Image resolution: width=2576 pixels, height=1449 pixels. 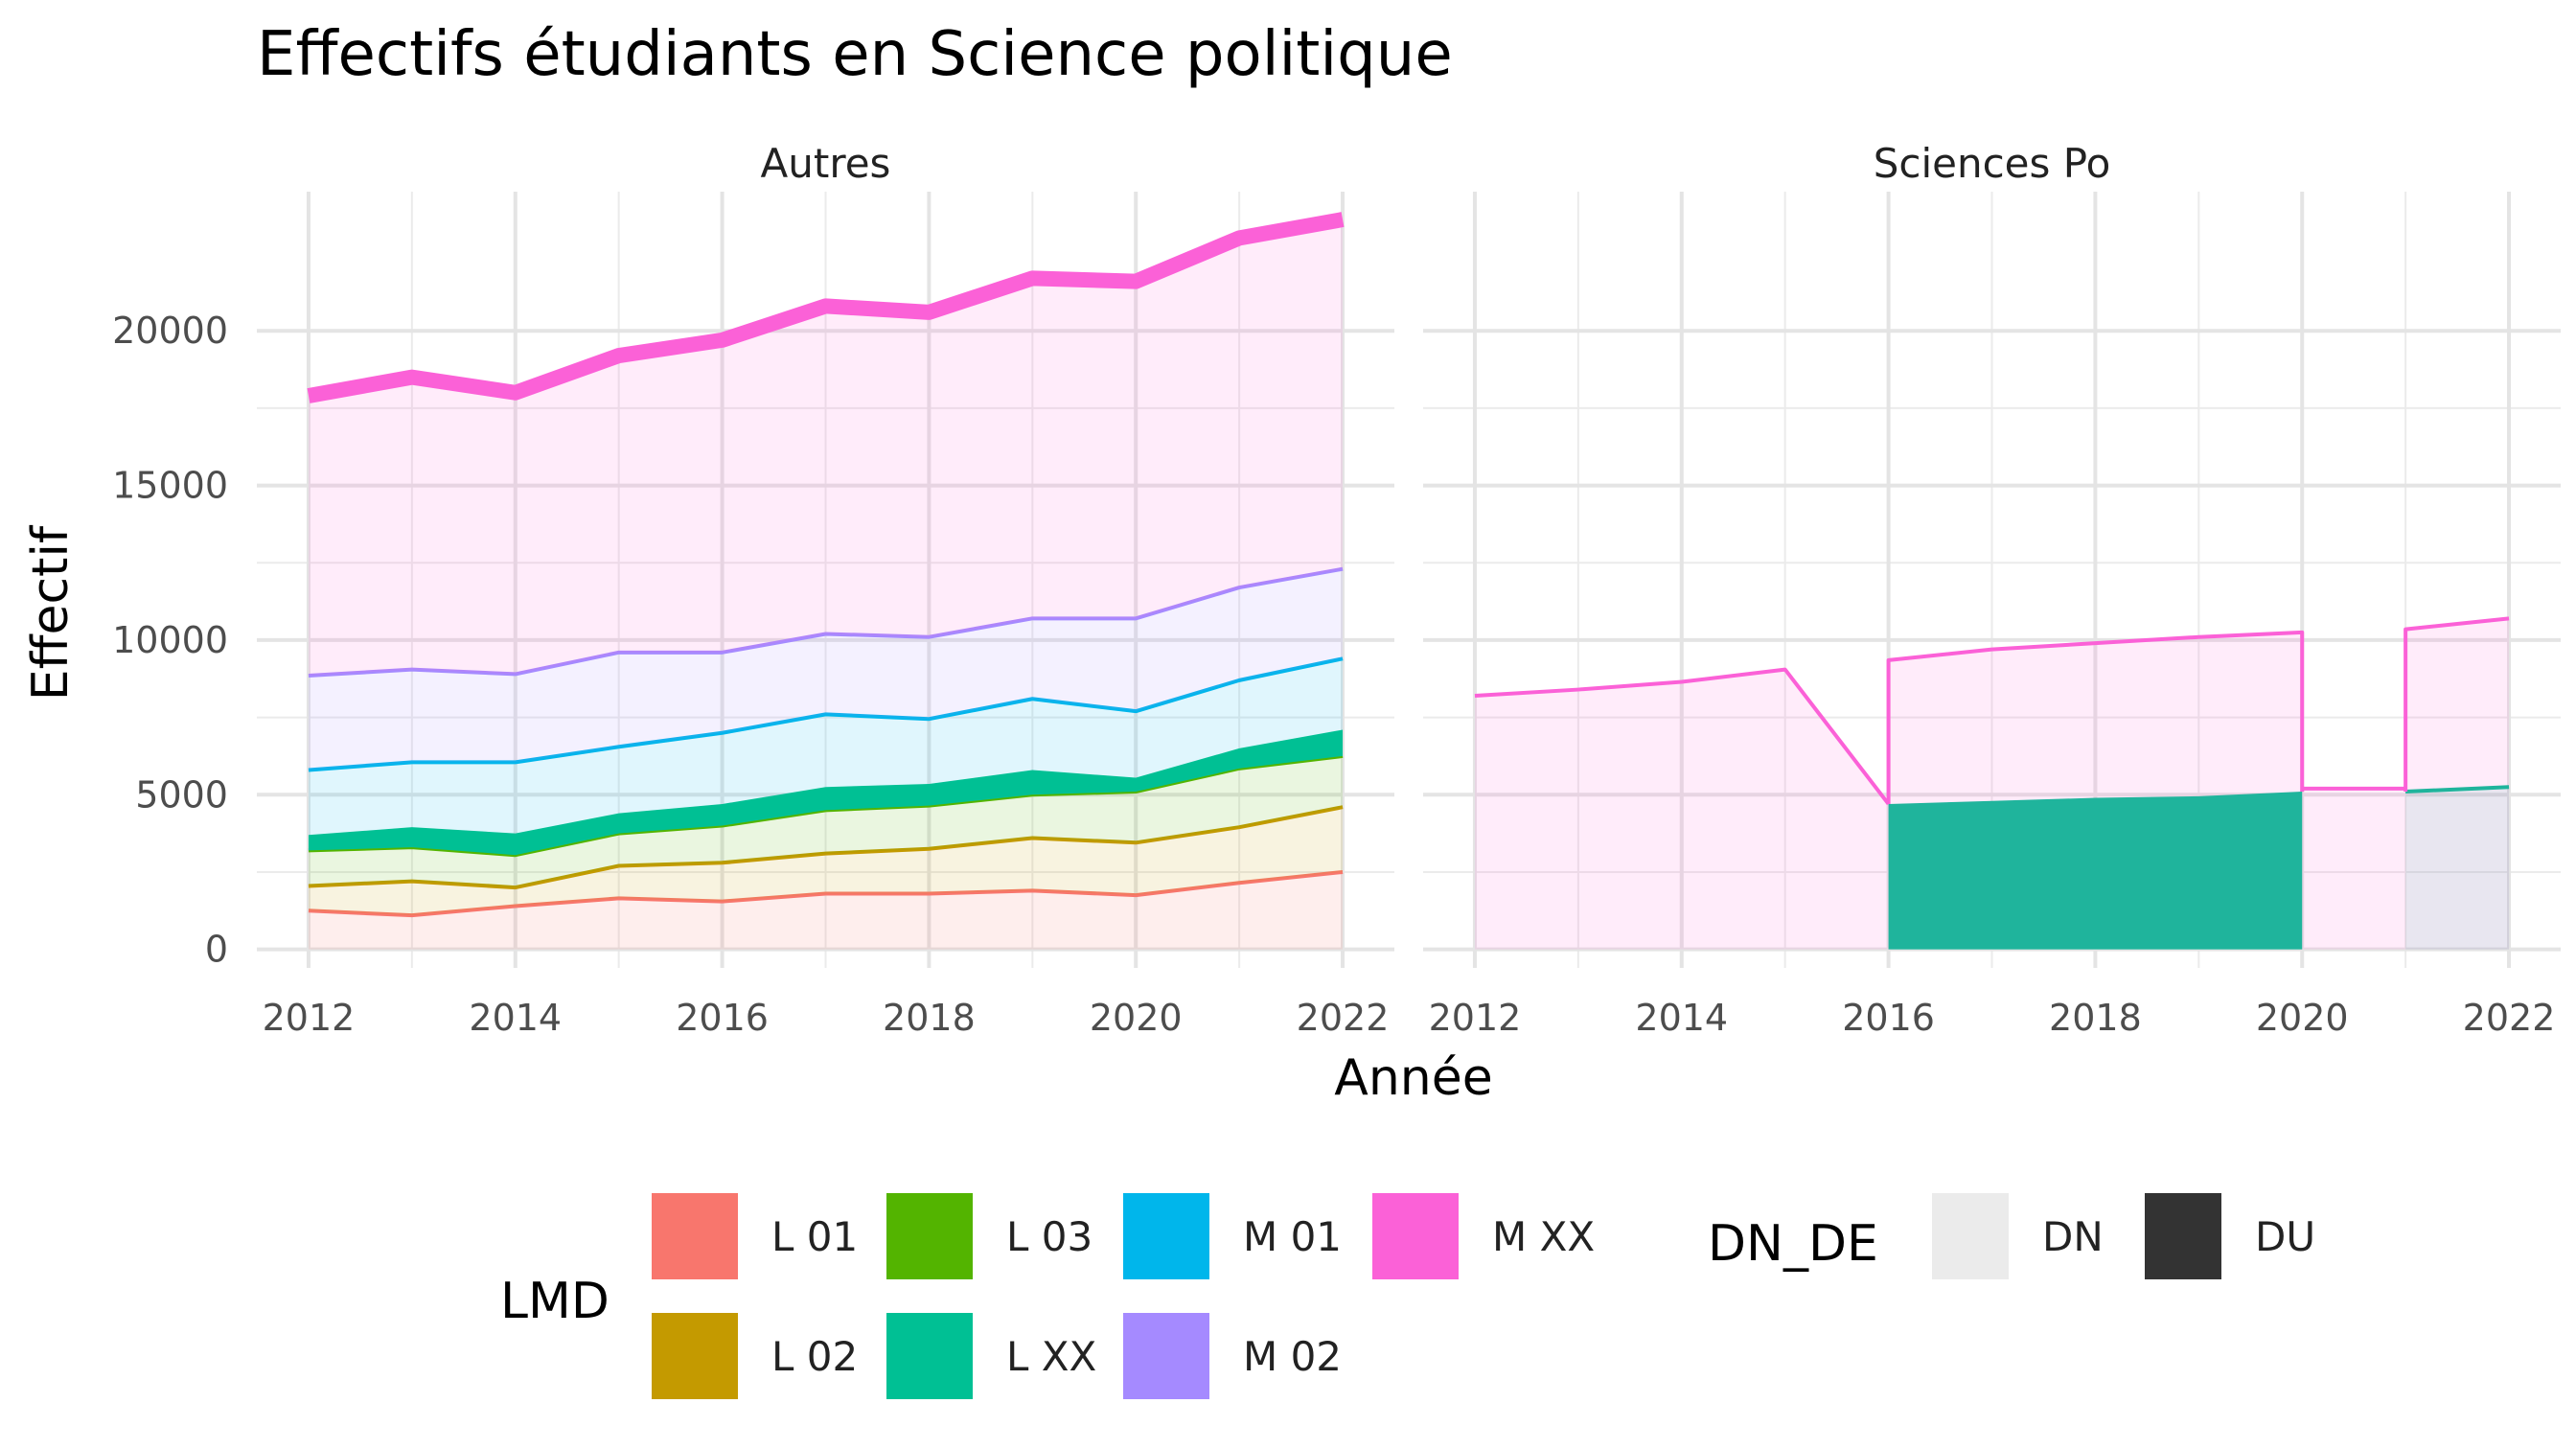 What do you see at coordinates (1292, 1356) in the screenshot?
I see `legend-label: M 02` at bounding box center [1292, 1356].